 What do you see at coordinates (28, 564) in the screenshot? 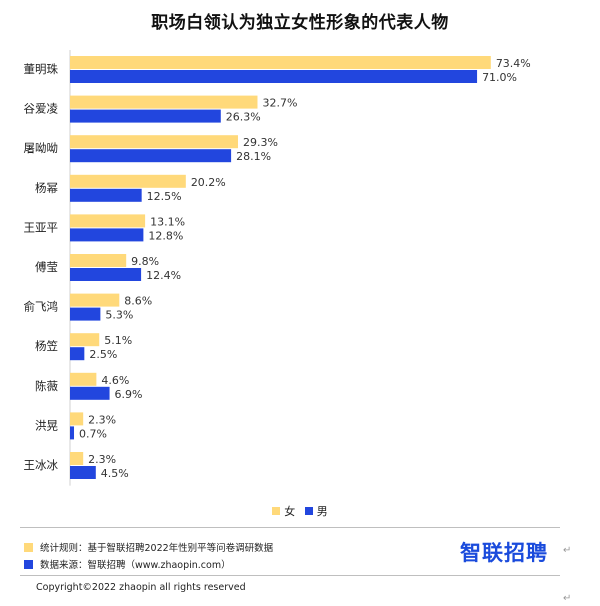
I see `footnote-source-swatch` at bounding box center [28, 564].